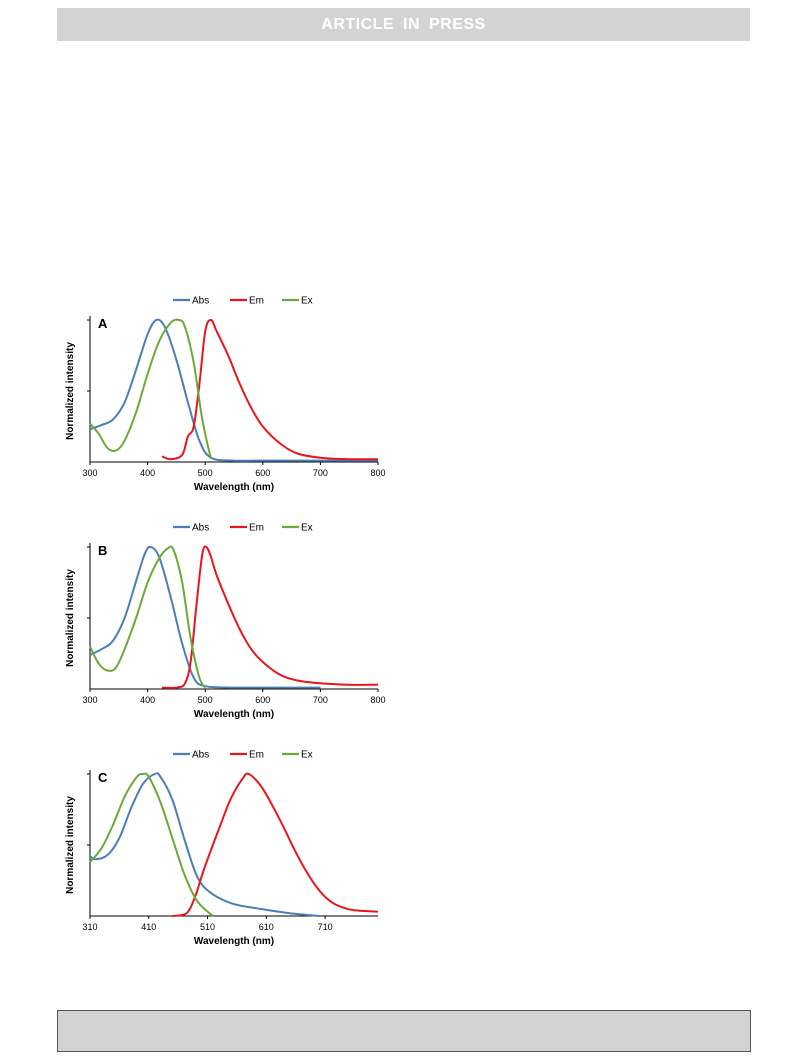 This screenshot has height=1057, width=793. I want to click on footer-placeholder-box, so click(404, 1031).